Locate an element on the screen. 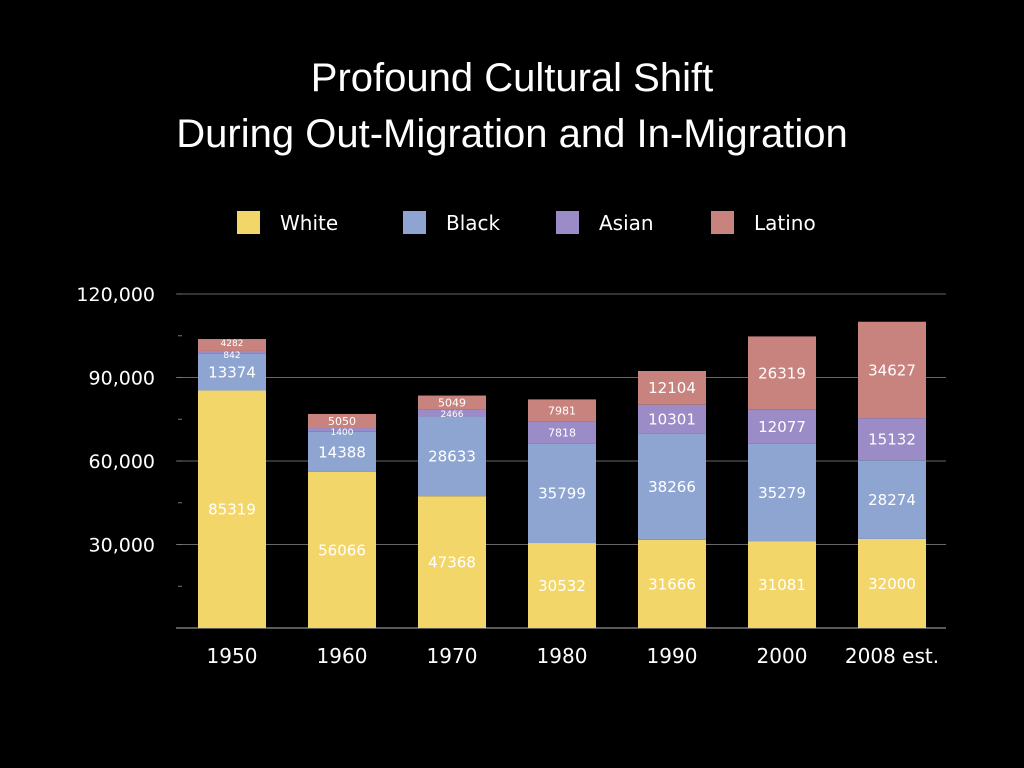 The image size is (1024, 768). data-label-1970-white: 47368 is located at coordinates (452, 562).